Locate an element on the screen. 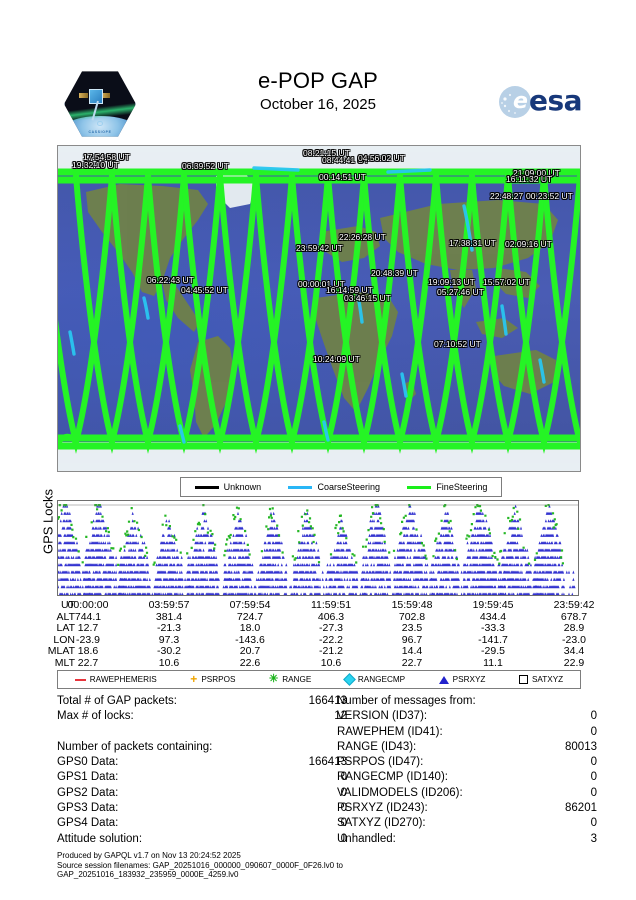 The image size is (636, 900). orbit-table-cell: 11:59:51 is located at coordinates (331, 605).